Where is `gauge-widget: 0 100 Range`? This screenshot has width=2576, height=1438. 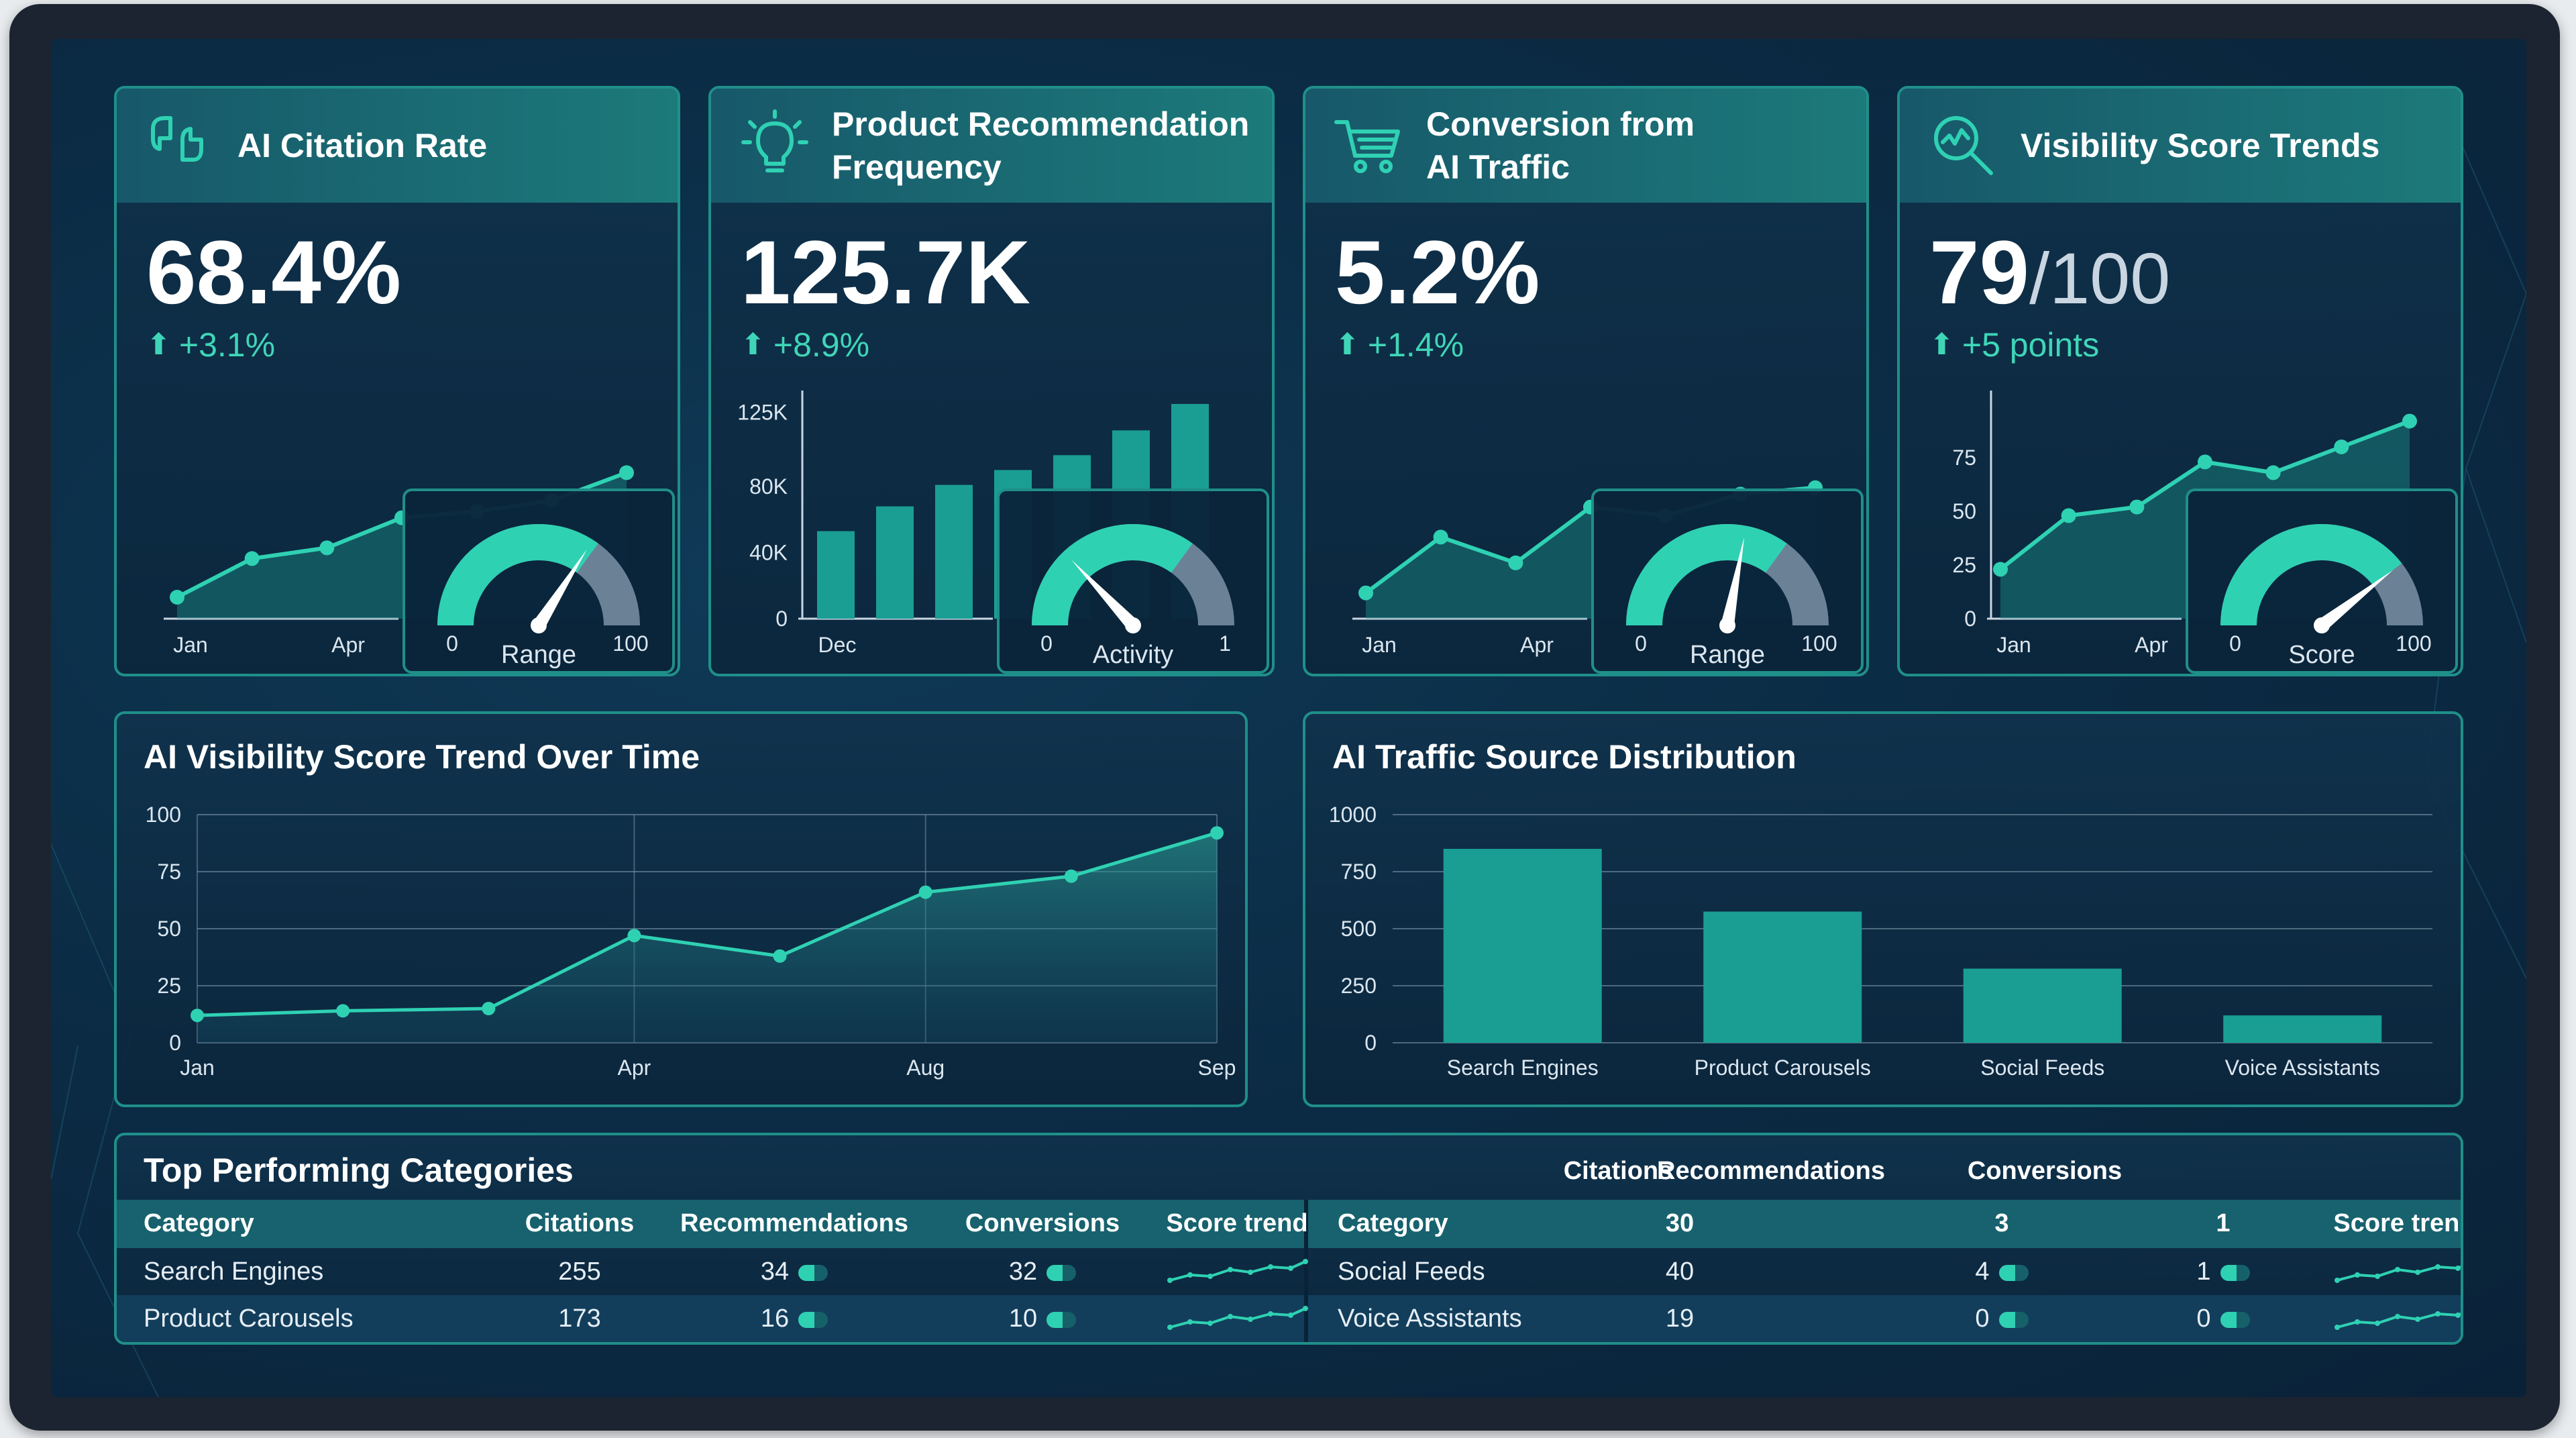
gauge-widget: 0 100 Range is located at coordinates (1727, 581).